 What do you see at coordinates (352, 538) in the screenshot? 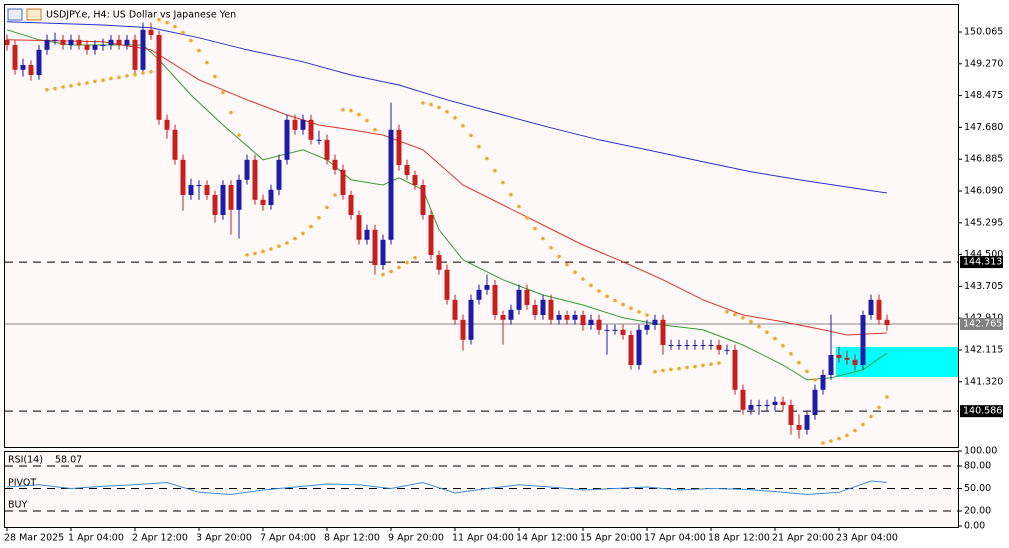
I see `x-tick-label: 8 Apr 12:00` at bounding box center [352, 538].